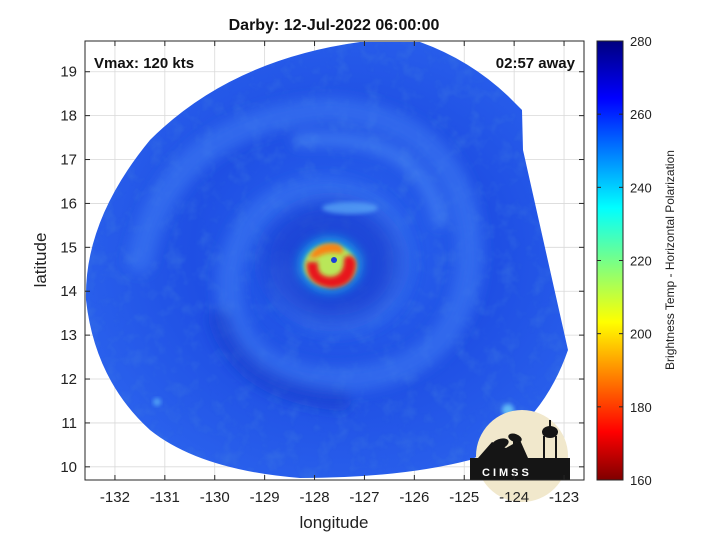  Describe the element at coordinates (641, 41) in the screenshot. I see `colorbar-tick-label: 280` at that location.